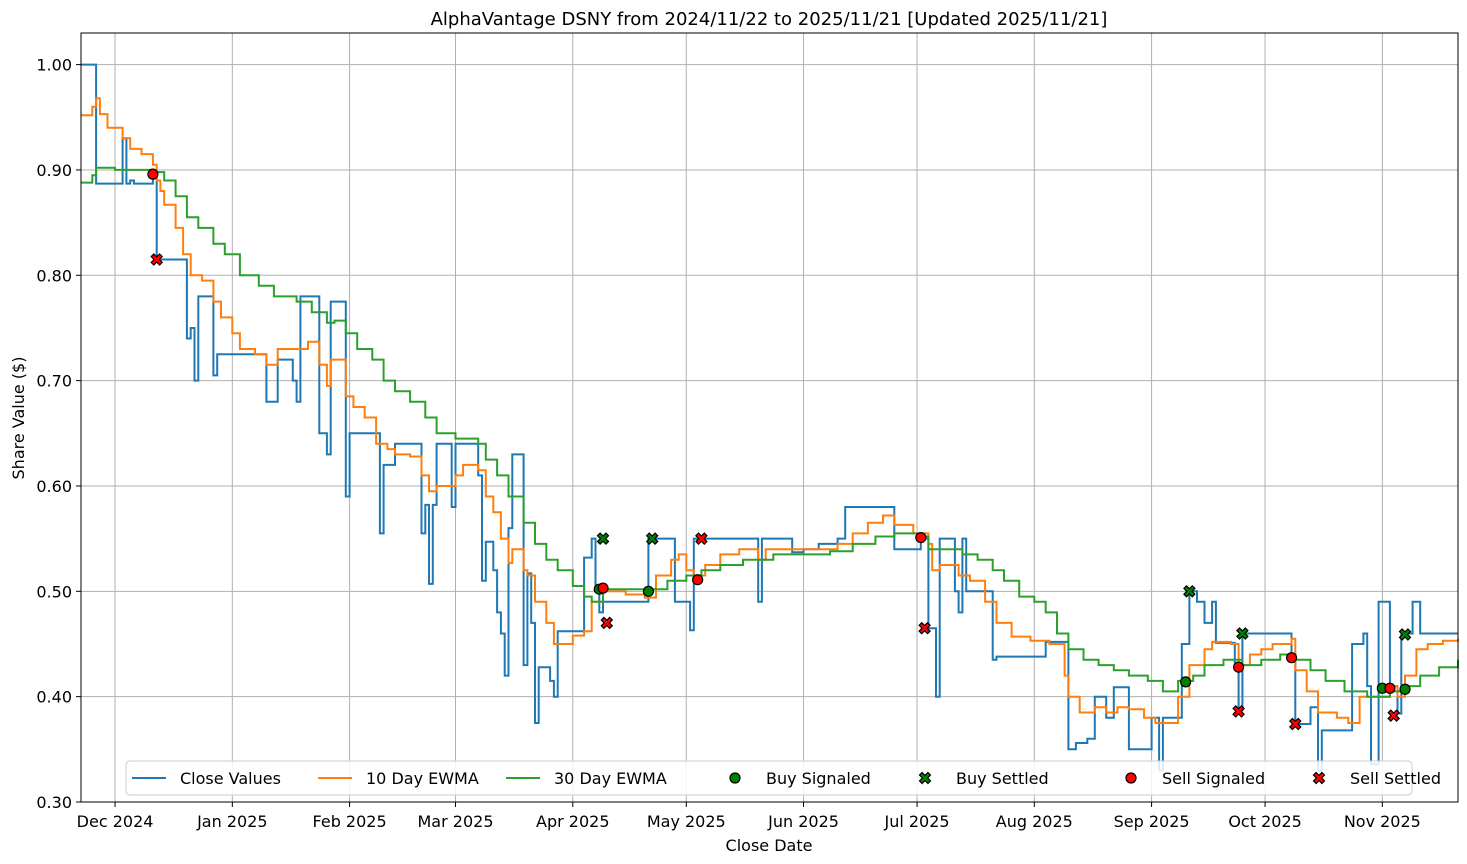  Describe the element at coordinates (54, 697) in the screenshot. I see `y-tick-label: 0.40` at that location.